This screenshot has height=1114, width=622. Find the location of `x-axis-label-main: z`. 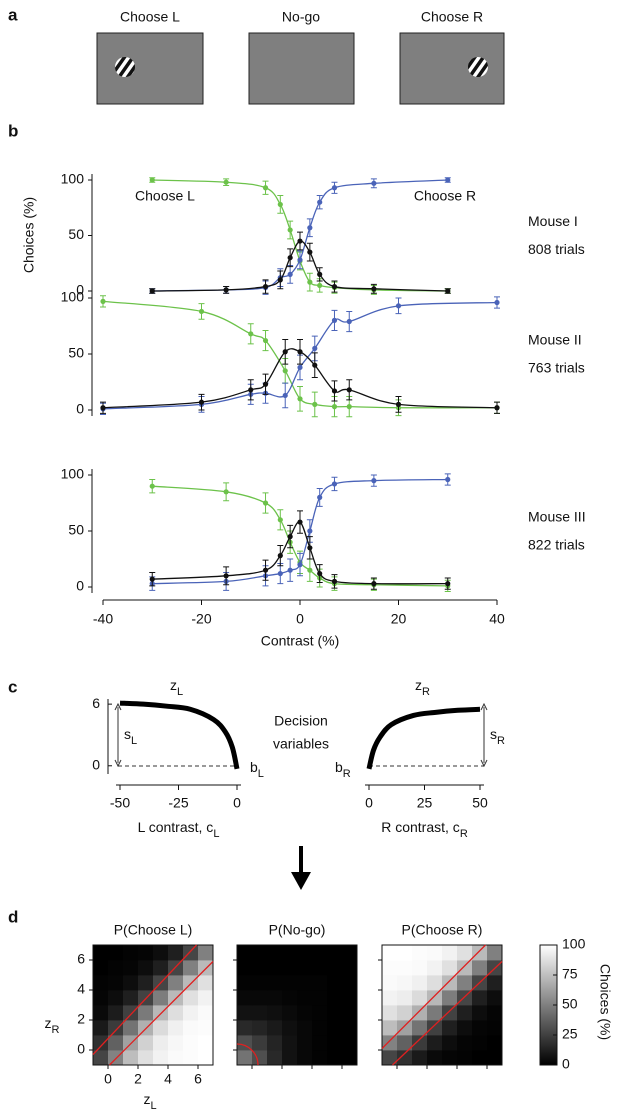

x-axis-label-main: z is located at coordinates (146, 1099).